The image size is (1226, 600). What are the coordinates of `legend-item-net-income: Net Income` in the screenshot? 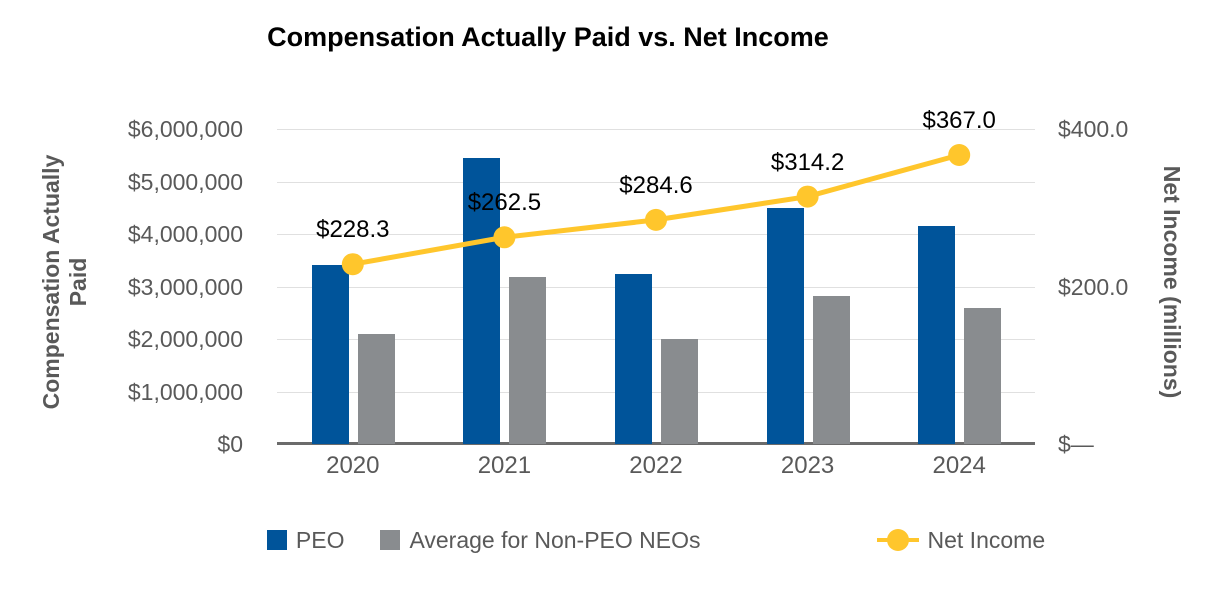 It's located at (961, 540).